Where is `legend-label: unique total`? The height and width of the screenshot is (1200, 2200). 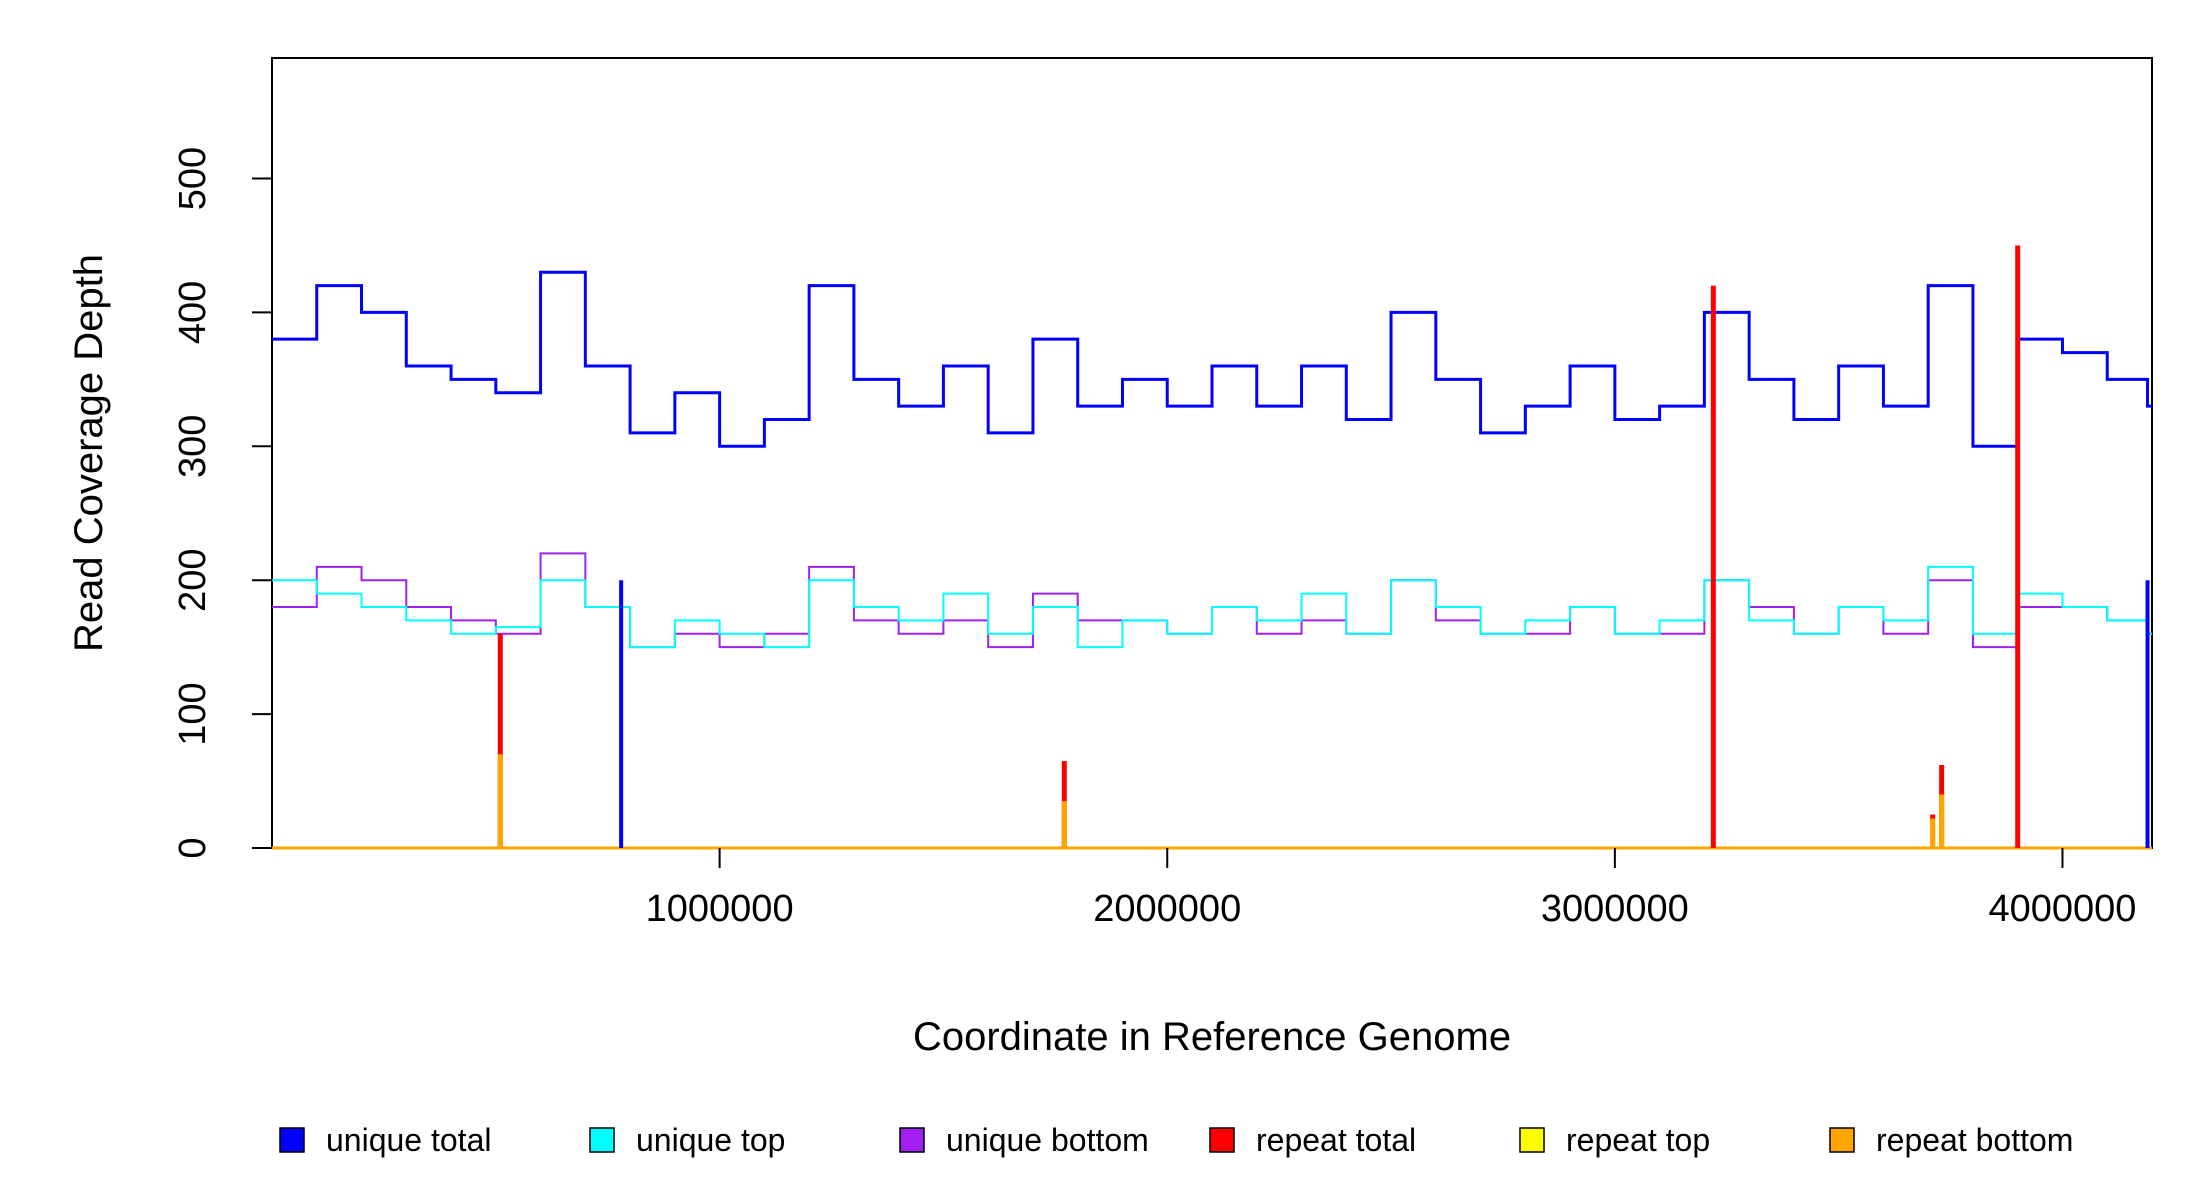 legend-label: unique total is located at coordinates (408, 1140).